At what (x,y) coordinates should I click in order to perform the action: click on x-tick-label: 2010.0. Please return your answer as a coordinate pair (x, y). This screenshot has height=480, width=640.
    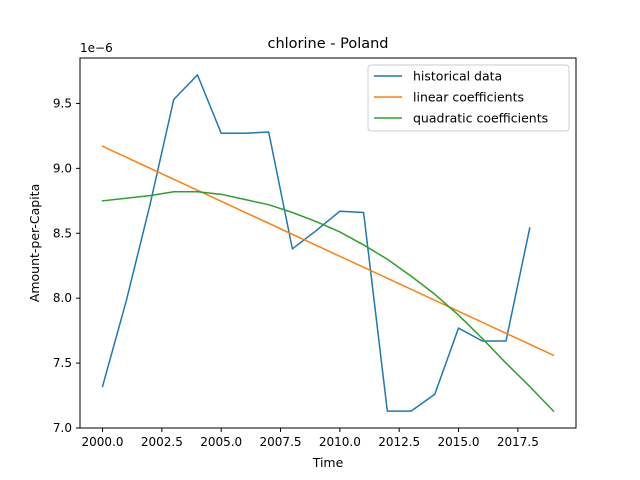
    Looking at the image, I should click on (340, 442).